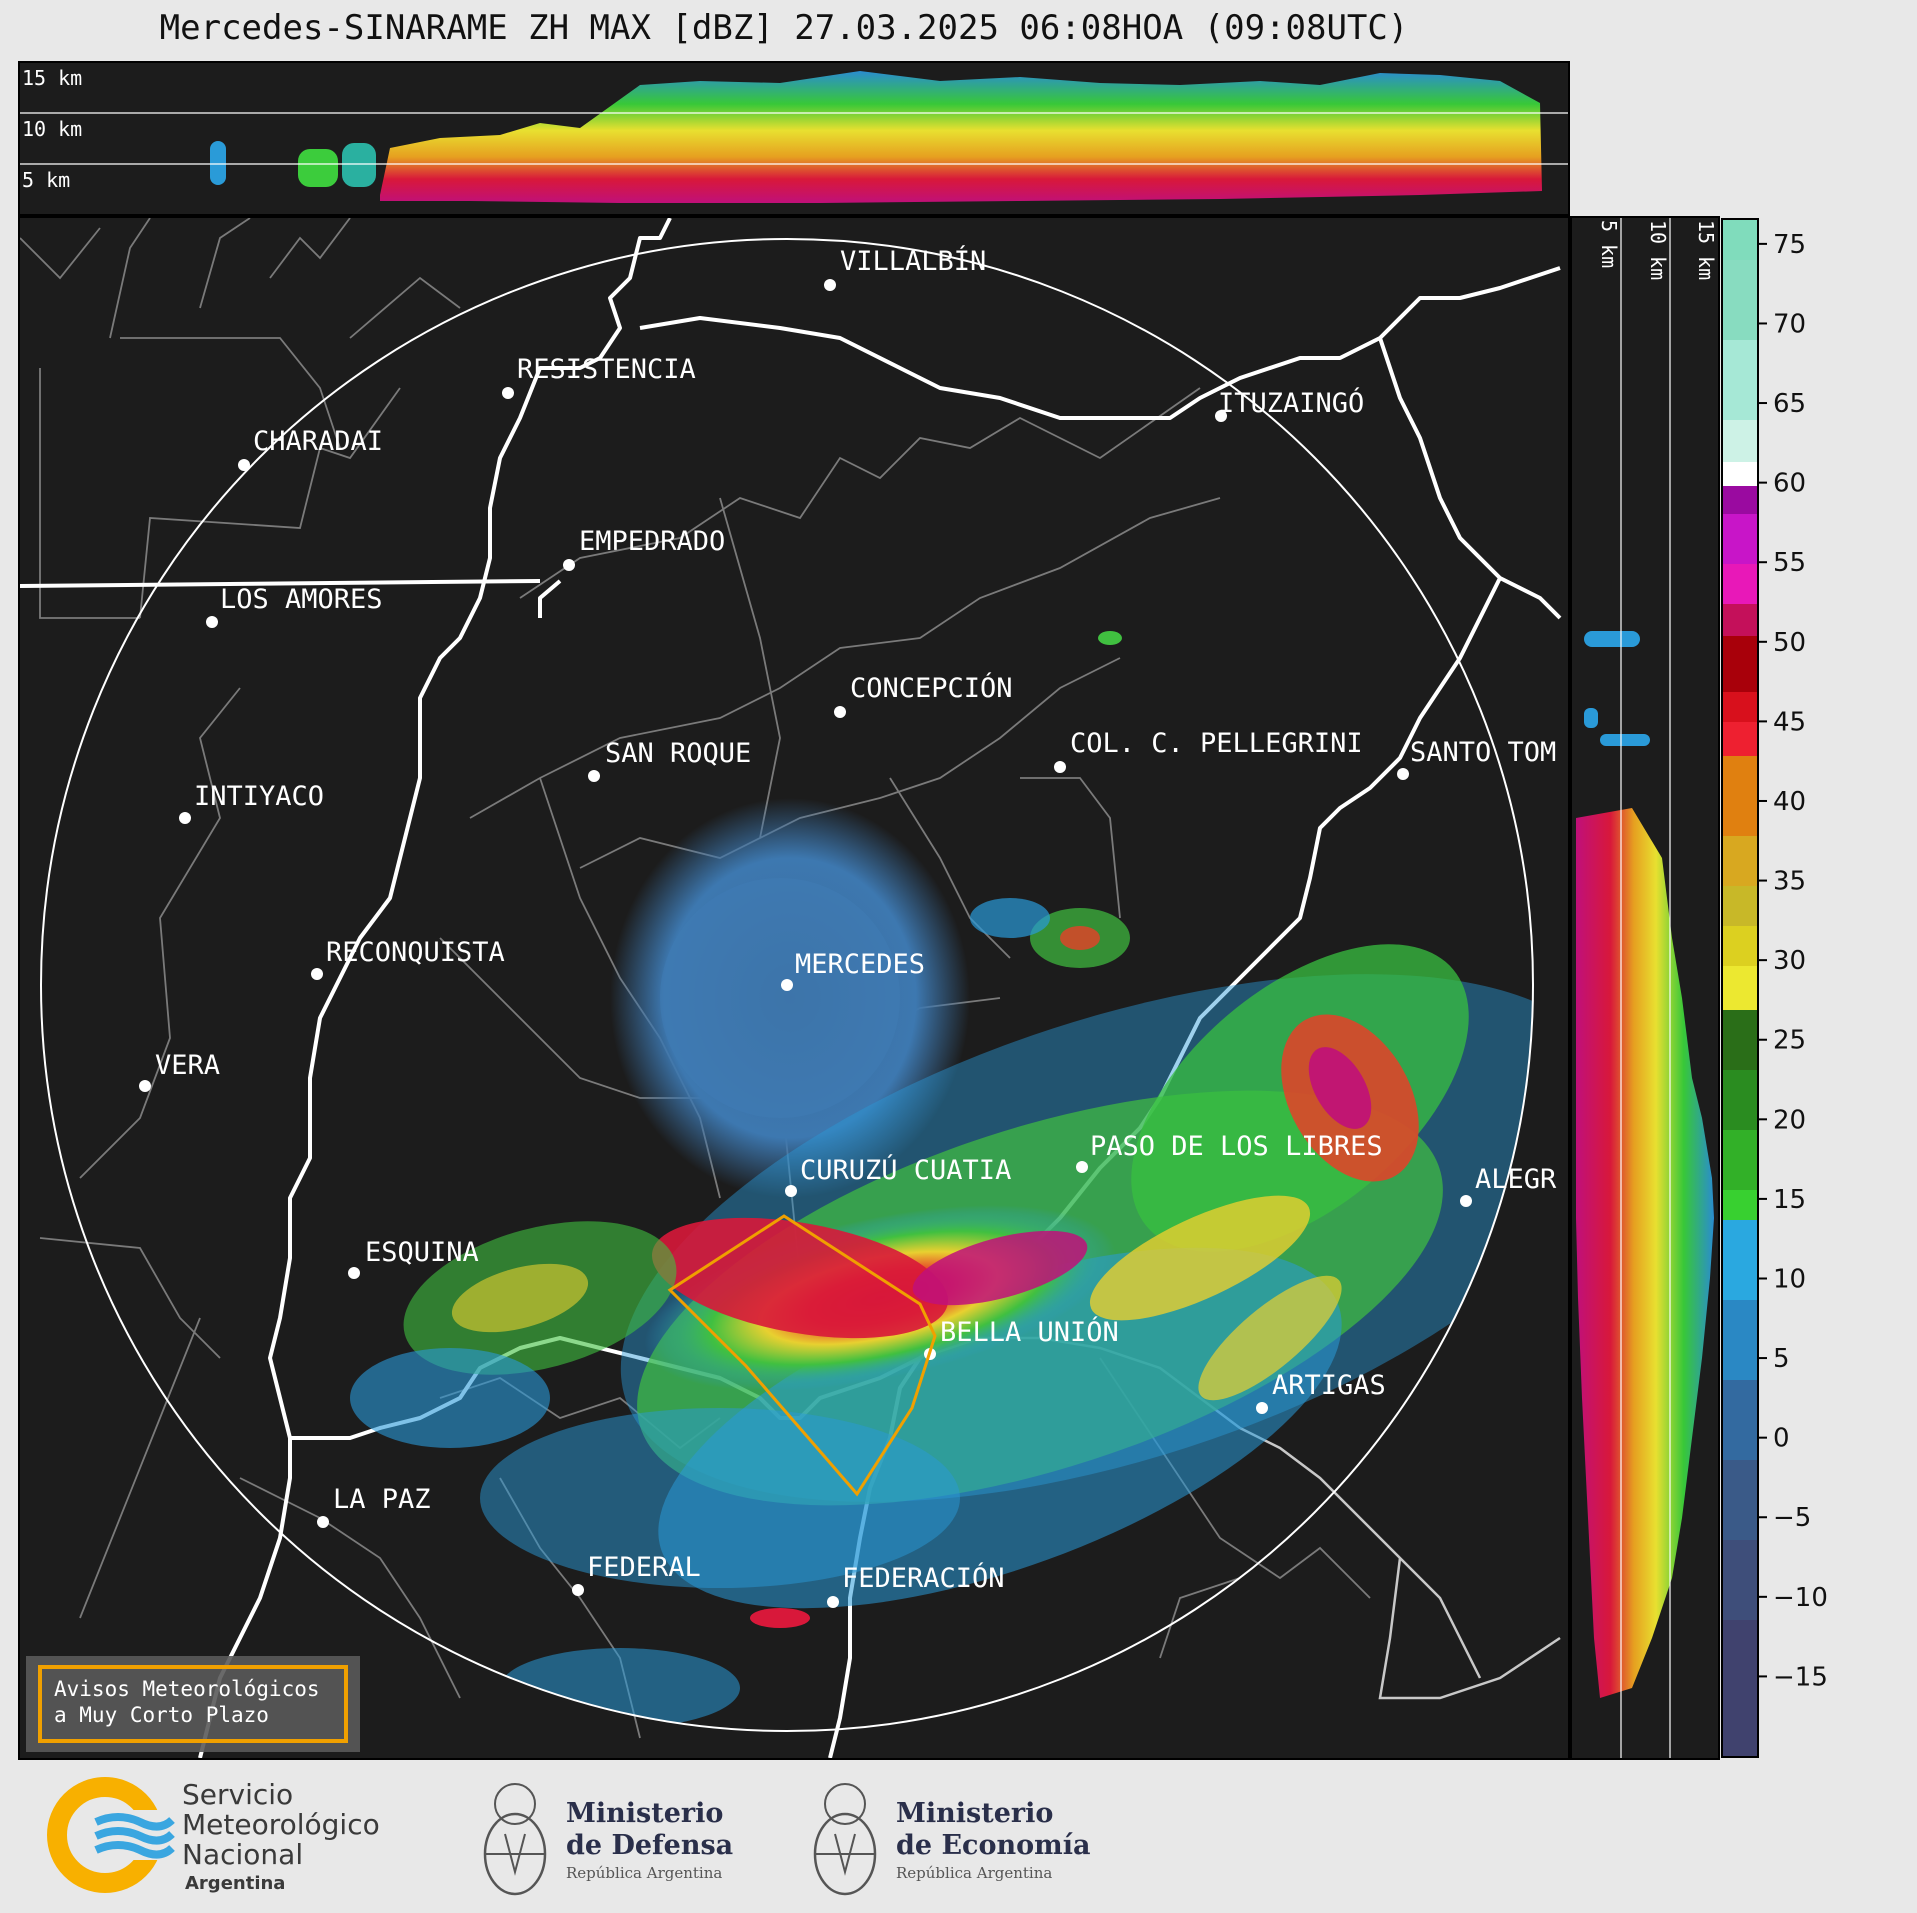 The image size is (1917, 1913). Describe the element at coordinates (187, 1065) in the screenshot. I see `city-label-vera: VERA` at that location.